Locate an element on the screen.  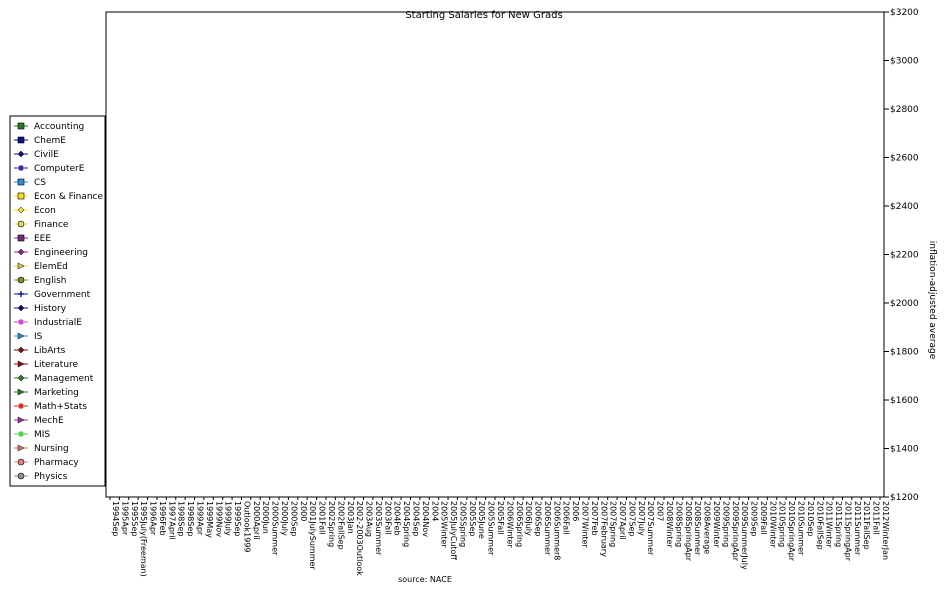
x-tick-label: 2008SpringApr is located at coordinates (688, 531).